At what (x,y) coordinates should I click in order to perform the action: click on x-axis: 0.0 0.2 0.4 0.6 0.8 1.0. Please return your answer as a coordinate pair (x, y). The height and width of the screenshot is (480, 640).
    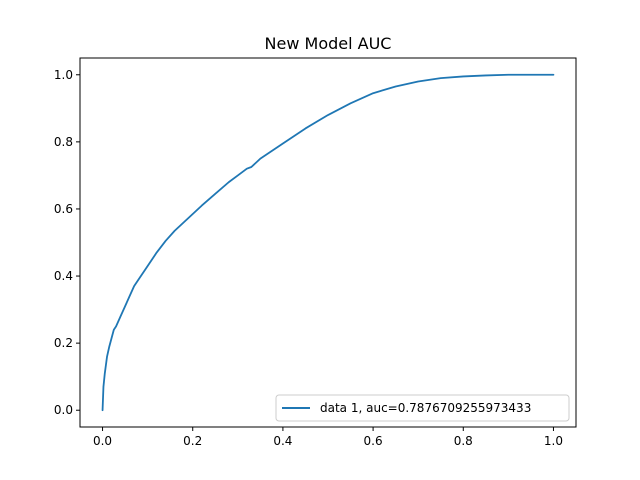
    Looking at the image, I should click on (328, 437).